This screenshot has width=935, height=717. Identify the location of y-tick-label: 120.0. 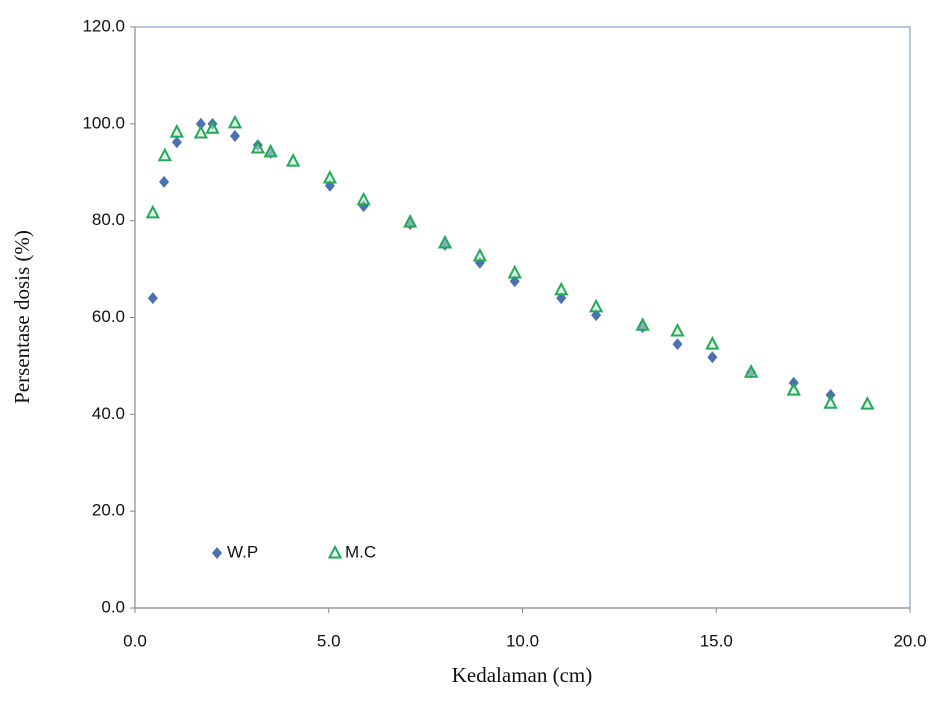
(103, 25).